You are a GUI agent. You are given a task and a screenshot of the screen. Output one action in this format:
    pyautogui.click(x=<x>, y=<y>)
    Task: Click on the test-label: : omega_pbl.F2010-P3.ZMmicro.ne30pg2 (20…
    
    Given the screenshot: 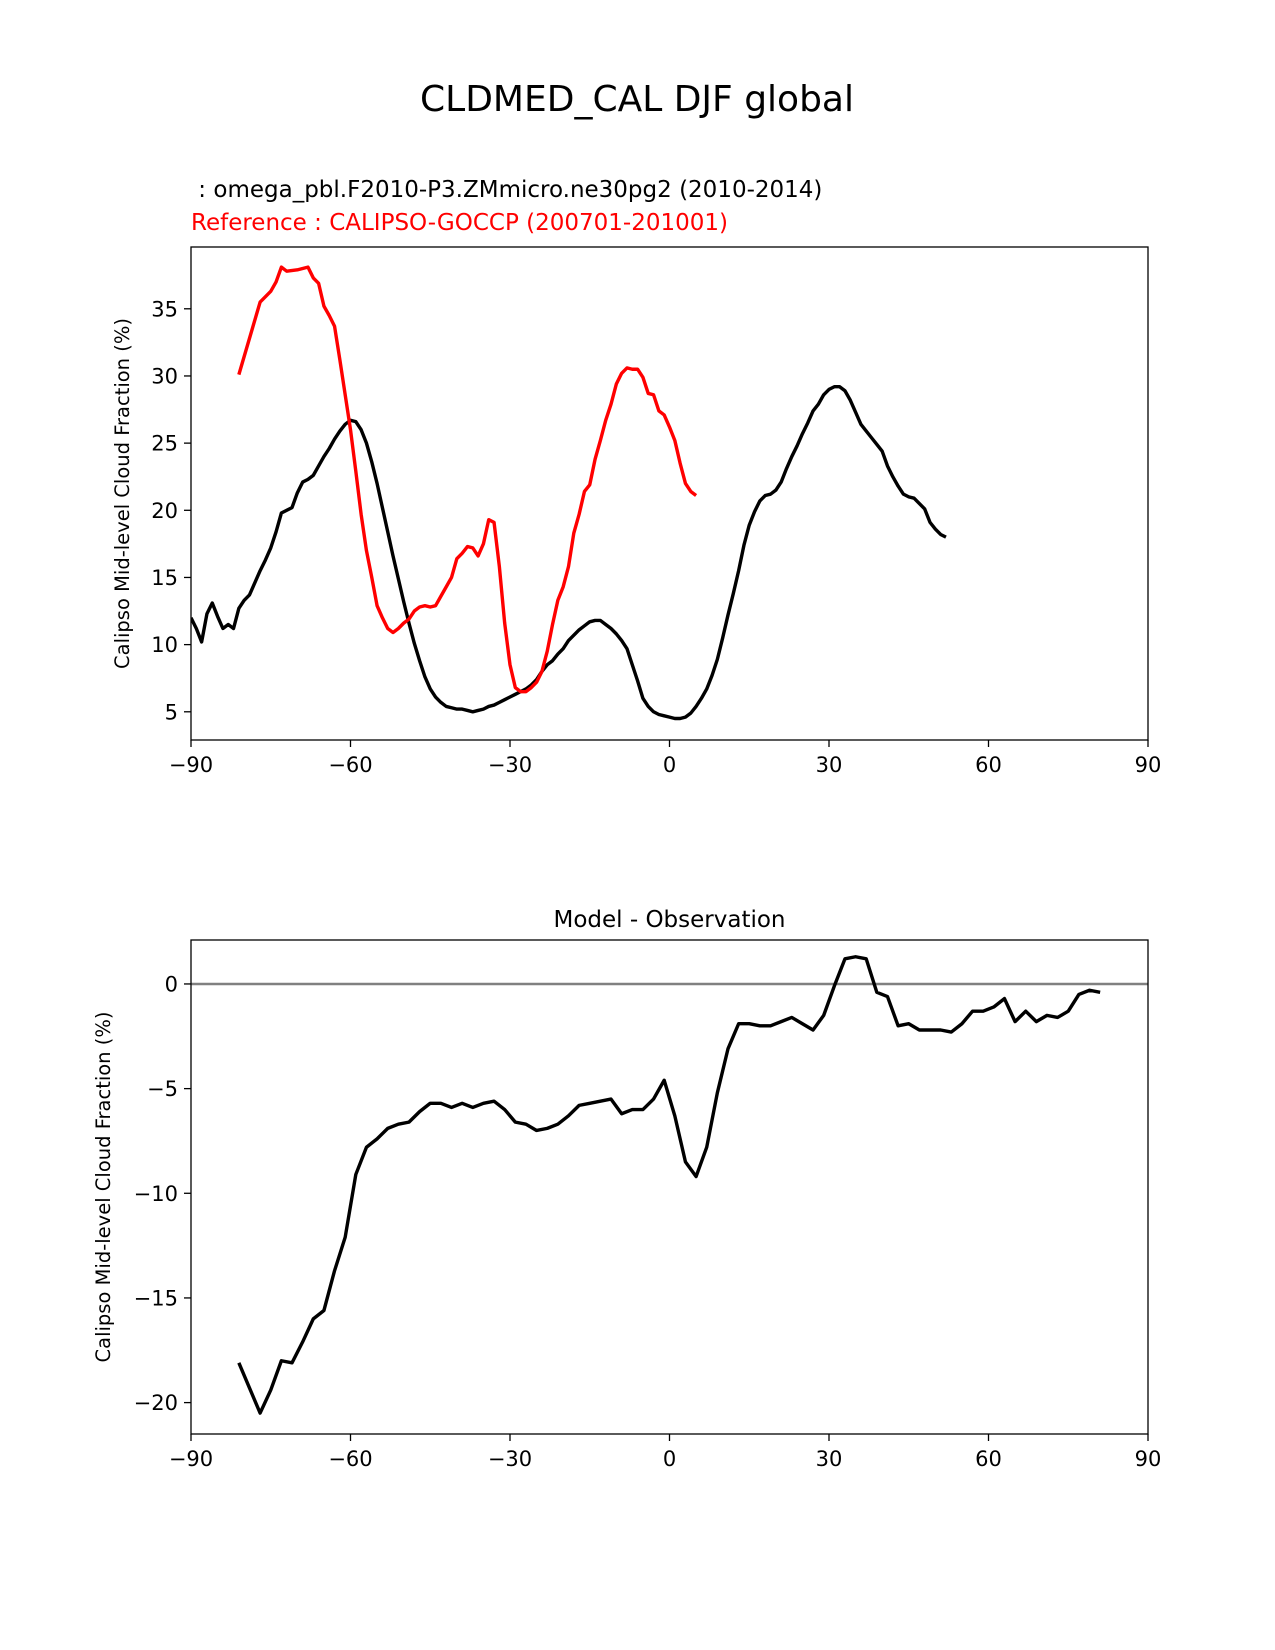 What is the action you would take?
    pyautogui.click(x=506, y=190)
    